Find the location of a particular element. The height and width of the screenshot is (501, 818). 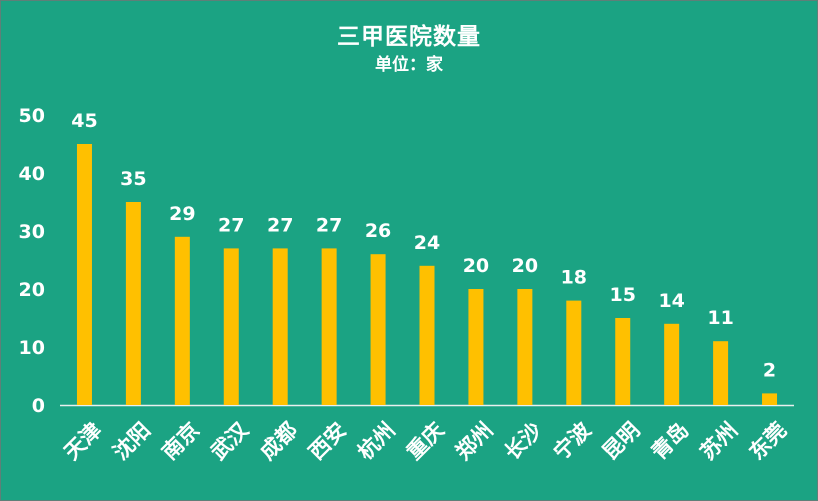

data-label: 29 is located at coordinates (182, 214).